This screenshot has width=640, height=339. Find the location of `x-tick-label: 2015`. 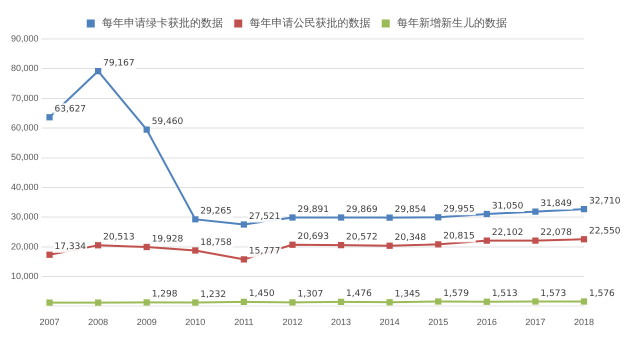

x-tick-label: 2015 is located at coordinates (438, 322).